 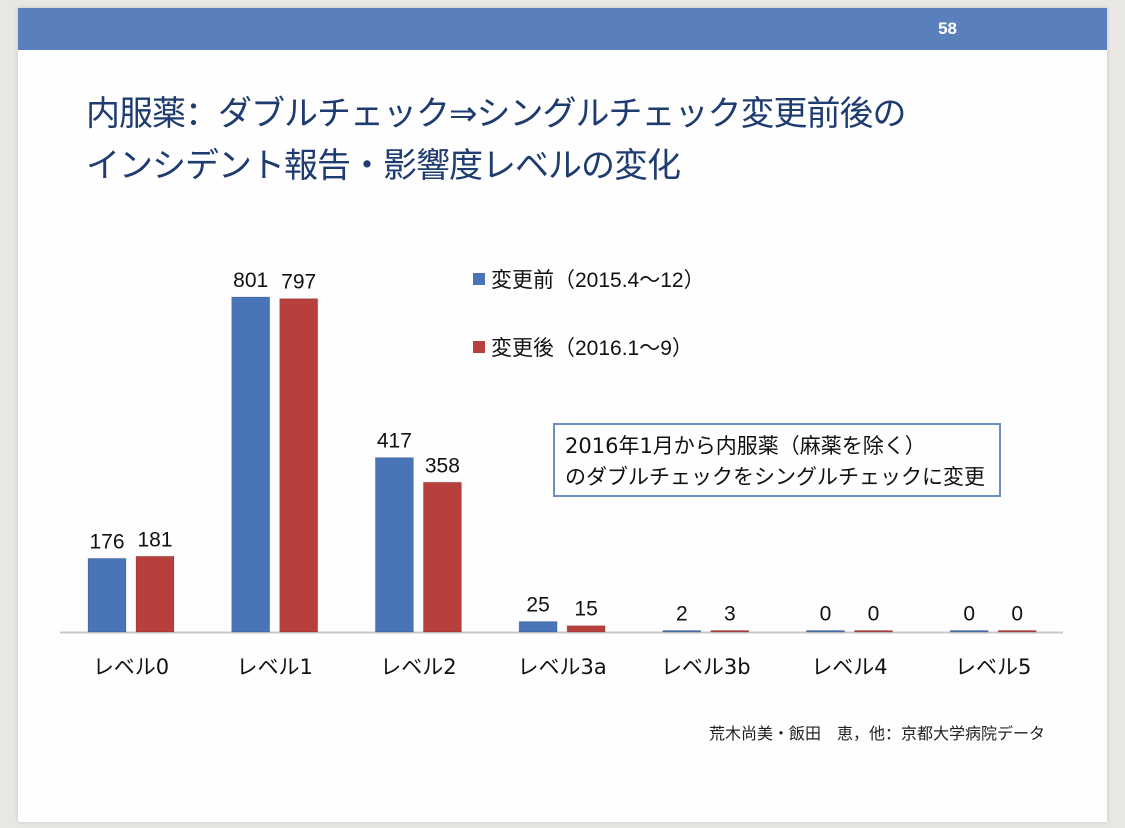 I want to click on annotation-box: 2016年1月から内服薬（麻薬を除く） のダブルチェックをシングルチェックに変更, so click(x=777, y=460).